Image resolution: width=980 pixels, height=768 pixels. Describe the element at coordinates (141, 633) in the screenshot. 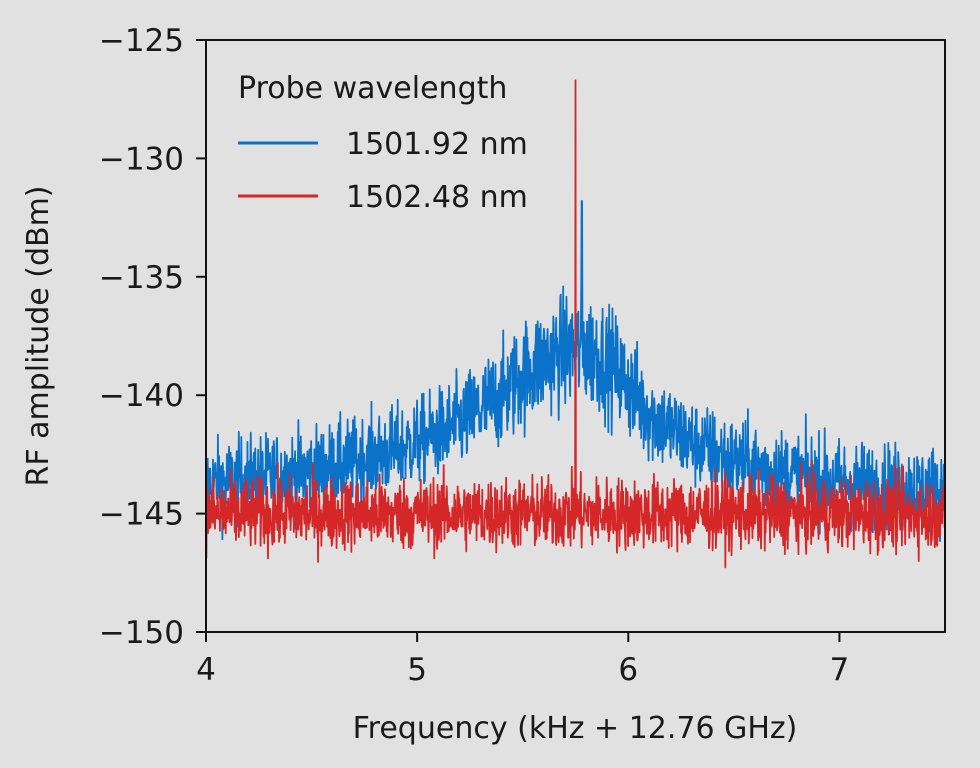

I see `y-tick-label: −150` at that location.